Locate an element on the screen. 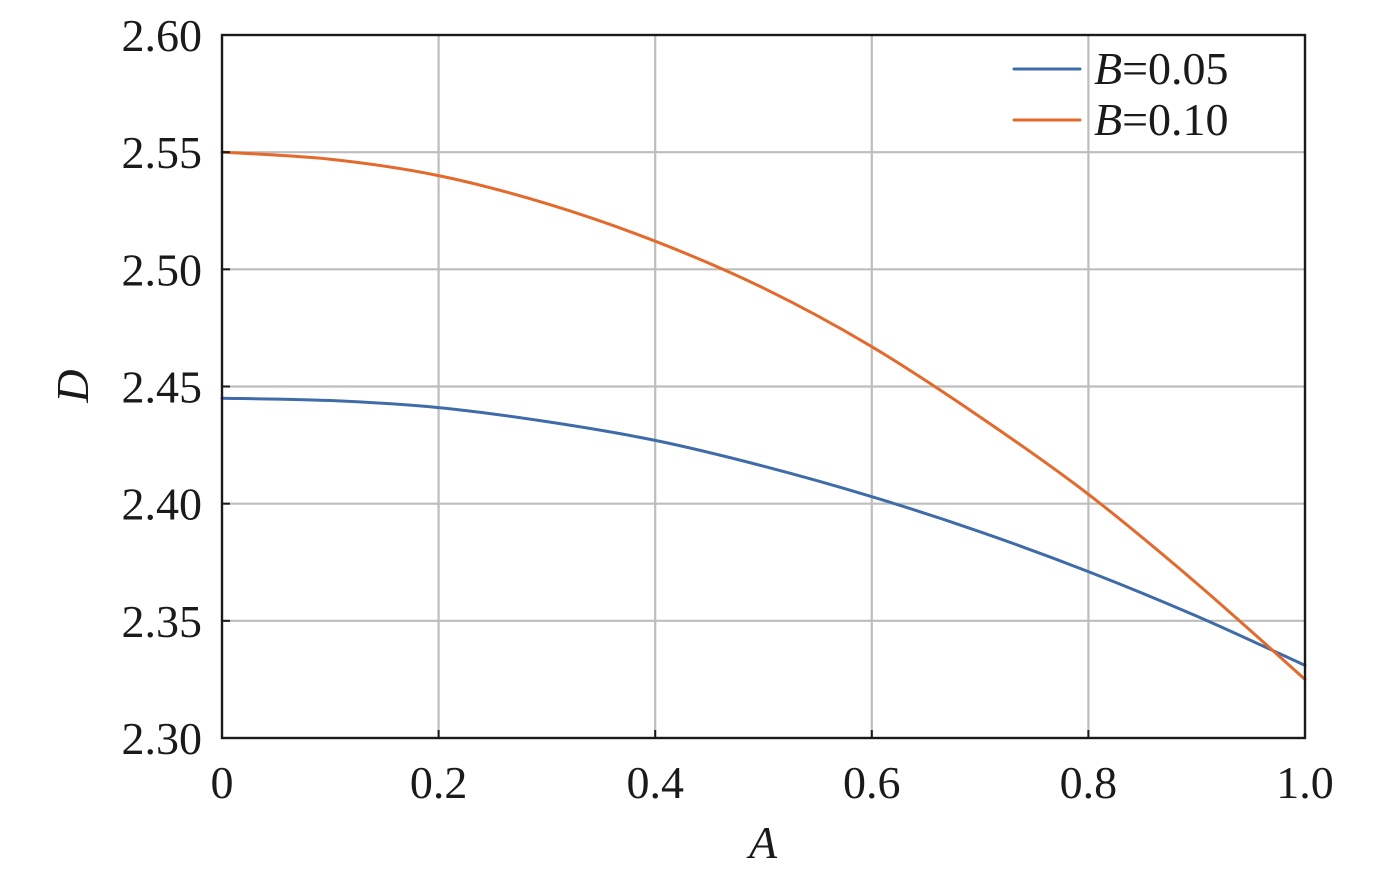 This screenshot has width=1378, height=878. x-axis-label: A is located at coordinates (762, 842).